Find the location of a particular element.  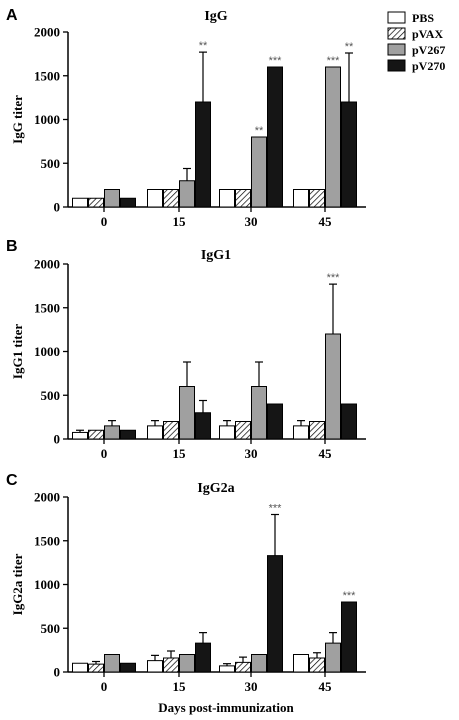

legend: PBS pVAX pV267 pV270 is located at coordinates (416, 42).